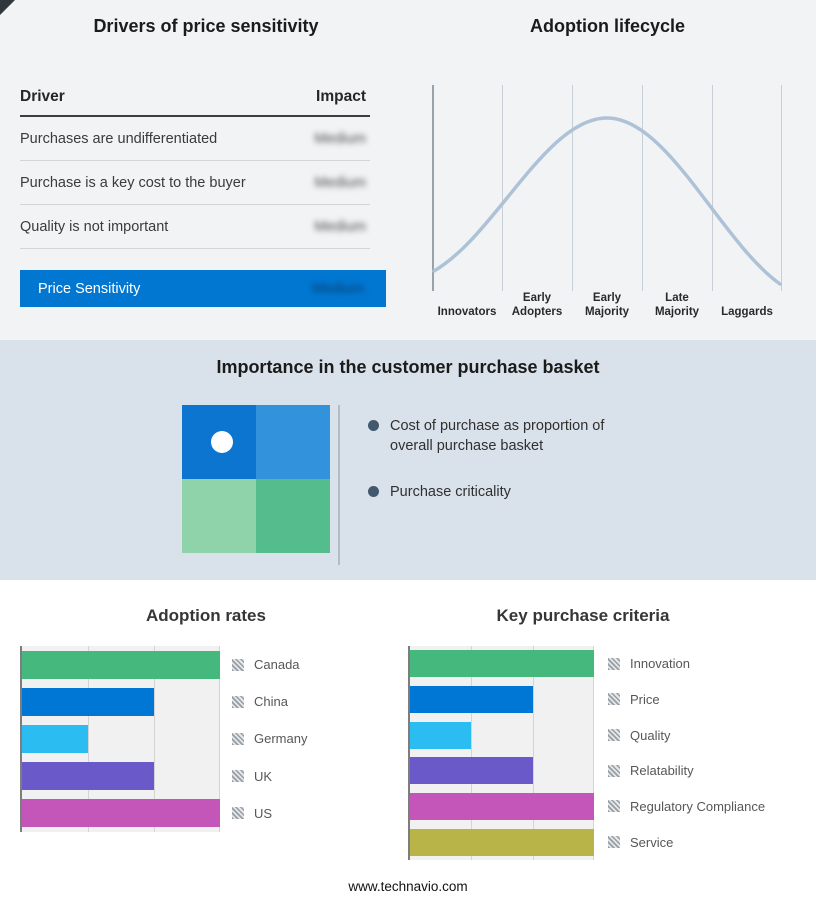 This screenshot has width=816, height=902. I want to click on legend-label: UK, so click(263, 776).